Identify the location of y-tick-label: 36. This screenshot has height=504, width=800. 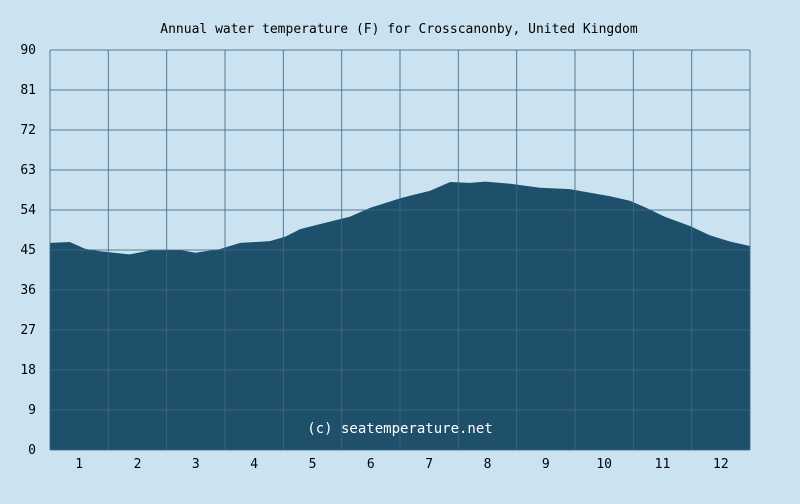
(28, 290).